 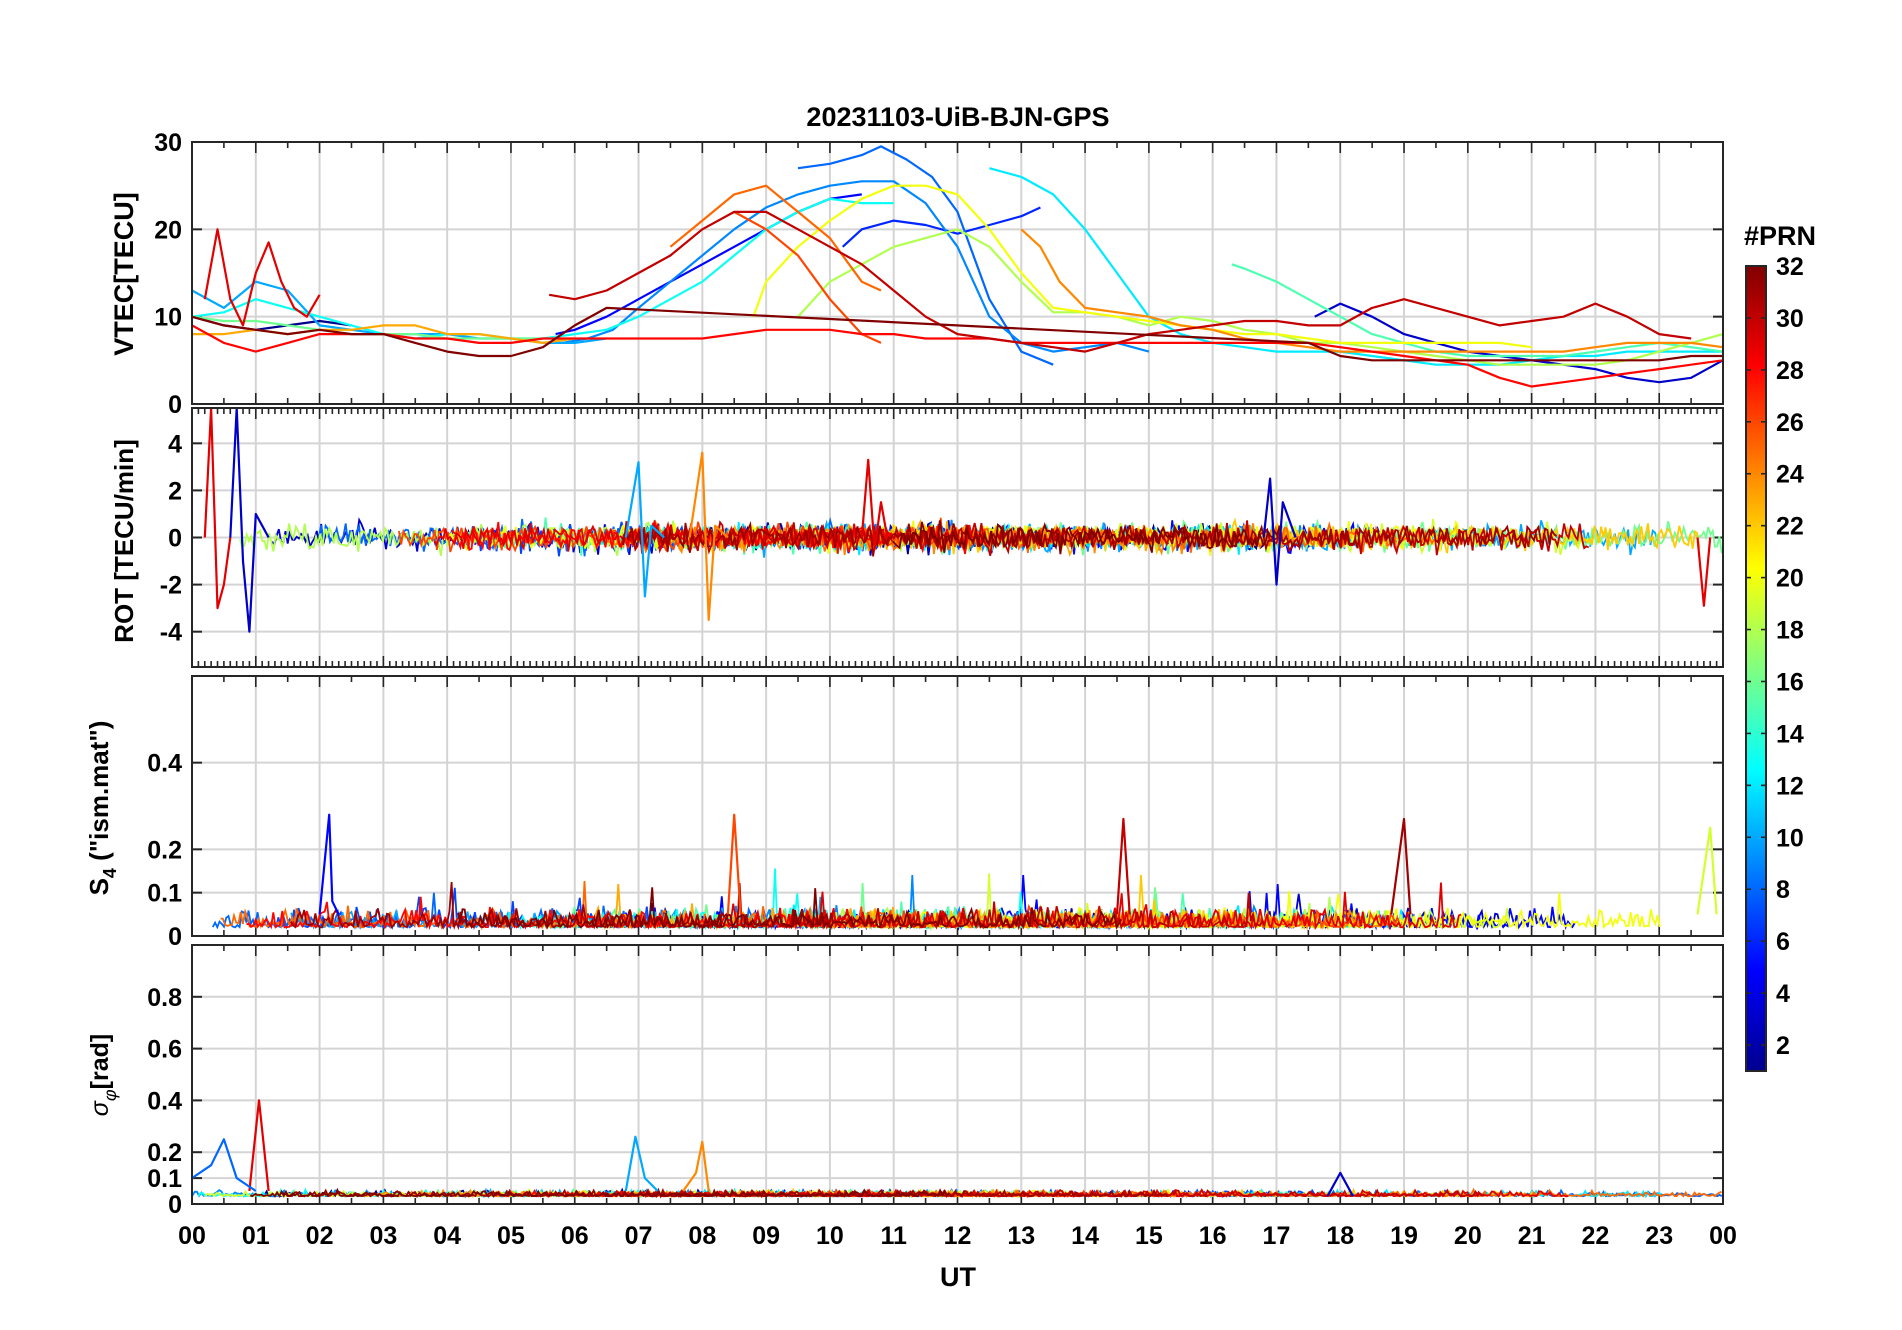 What do you see at coordinates (1532, 1236) in the screenshot?
I see `x-tick-label: 21` at bounding box center [1532, 1236].